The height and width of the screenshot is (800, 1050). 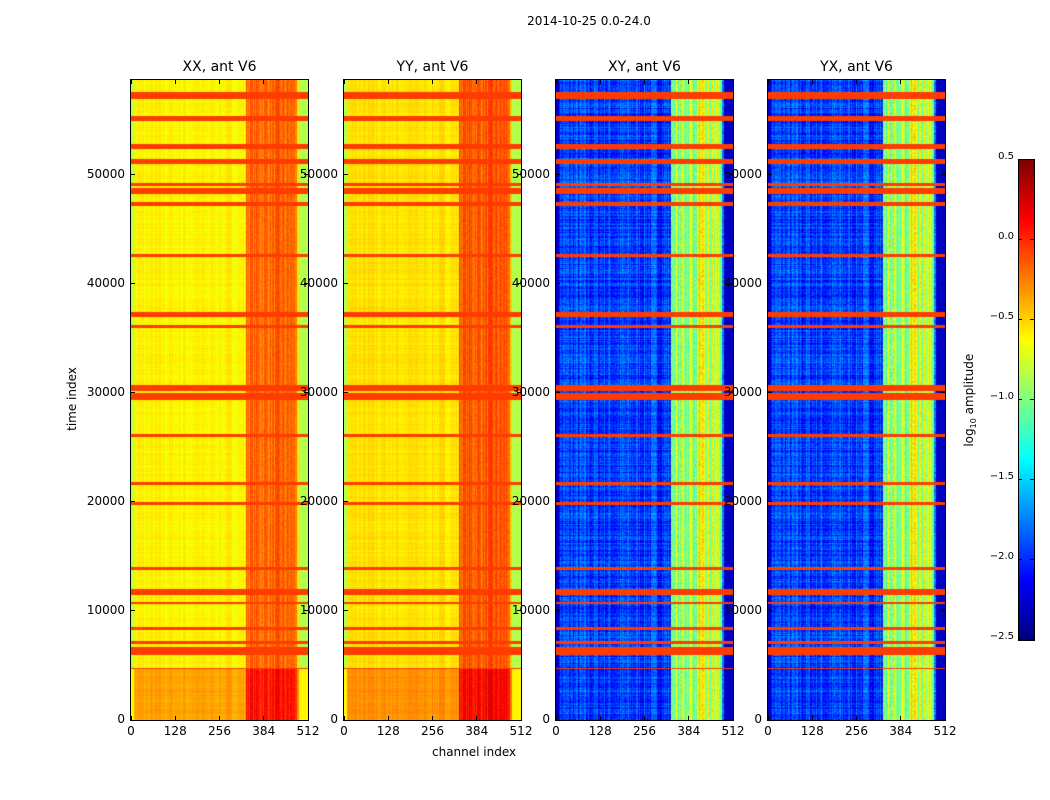 I want to click on colorbar-tick-label: −2.5, so click(x=1001, y=636).